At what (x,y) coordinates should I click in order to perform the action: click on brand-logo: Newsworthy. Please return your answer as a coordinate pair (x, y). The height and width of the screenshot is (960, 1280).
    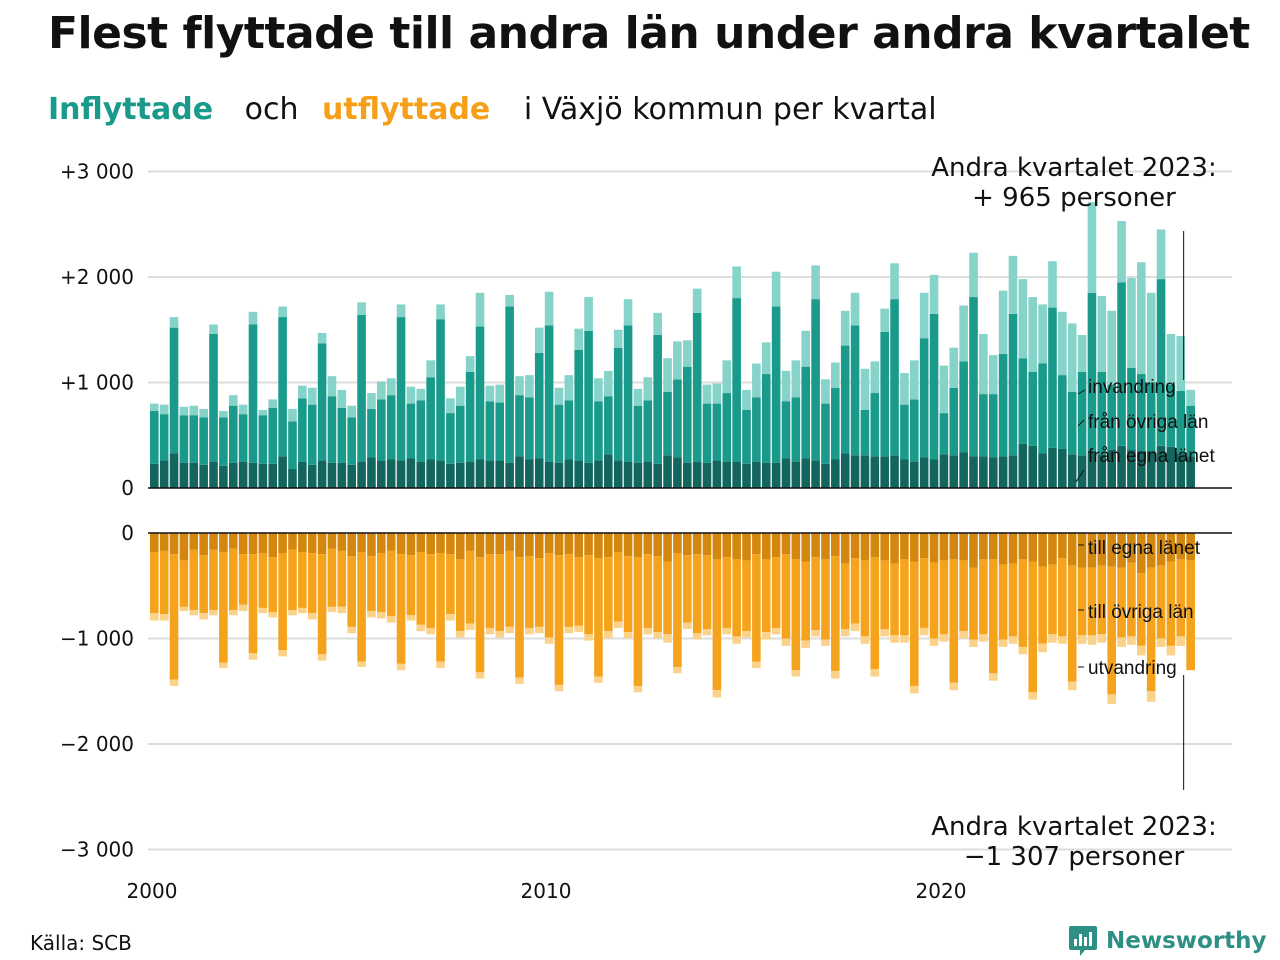
    Looking at the image, I should click on (1167, 941).